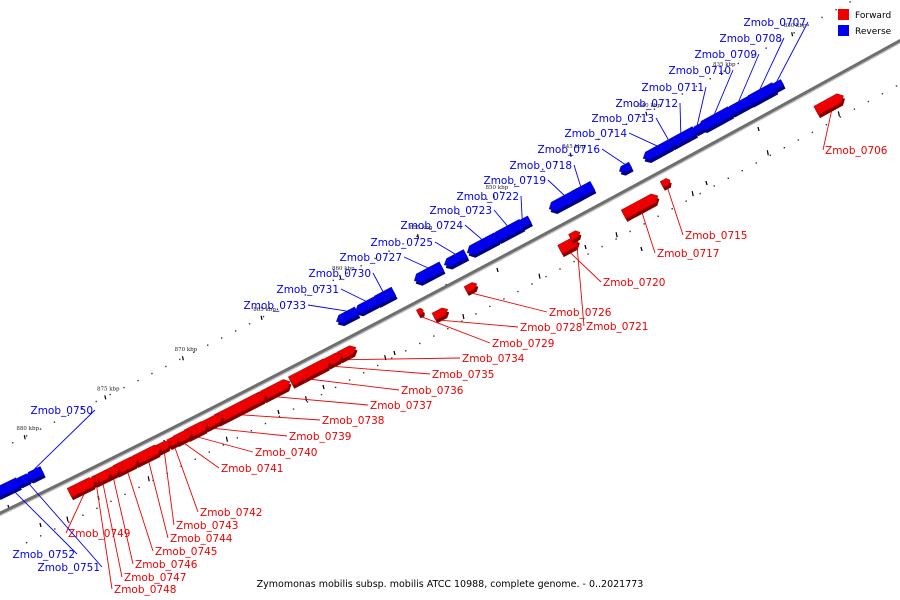 The height and width of the screenshot is (600, 900). What do you see at coordinates (569, 150) in the screenshot?
I see `gene-label: Zmob_0716` at bounding box center [569, 150].